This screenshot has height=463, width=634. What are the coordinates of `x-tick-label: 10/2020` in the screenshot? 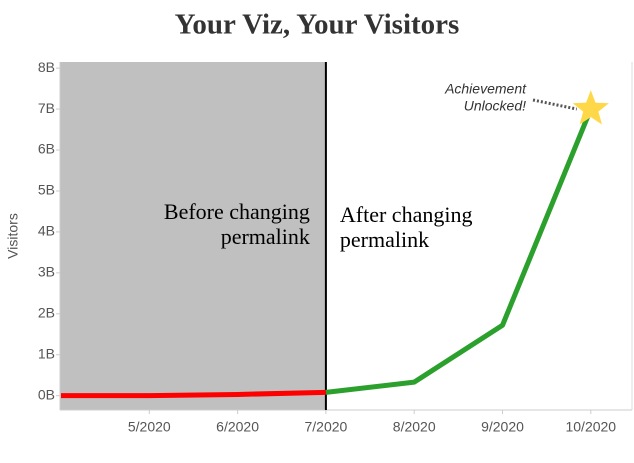 It's located at (590, 427).